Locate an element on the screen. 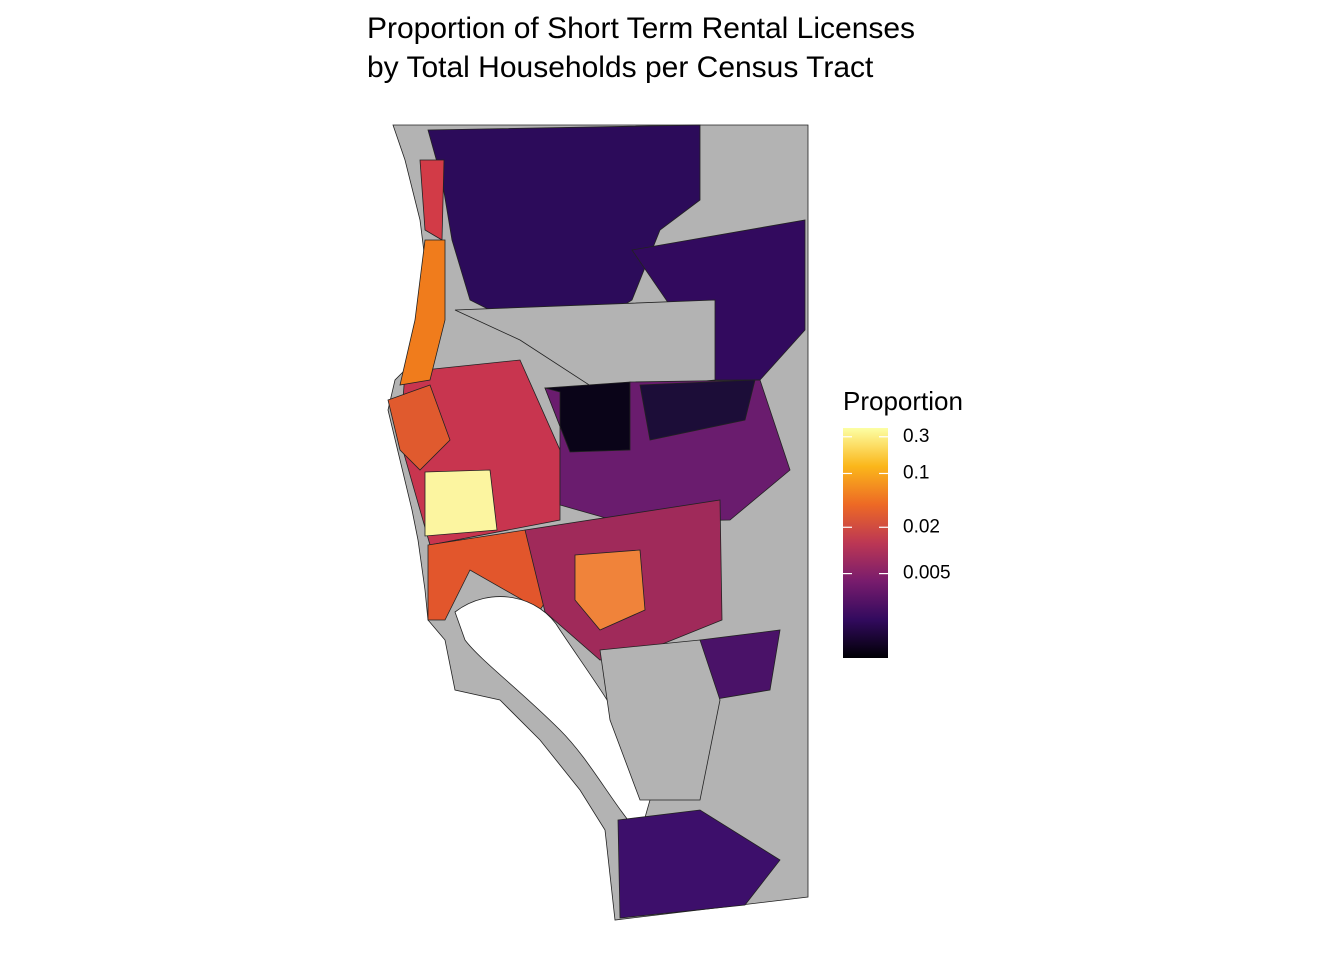  legend: Proportion 0.3 0.1 0.02 0.005 is located at coordinates (903, 522).